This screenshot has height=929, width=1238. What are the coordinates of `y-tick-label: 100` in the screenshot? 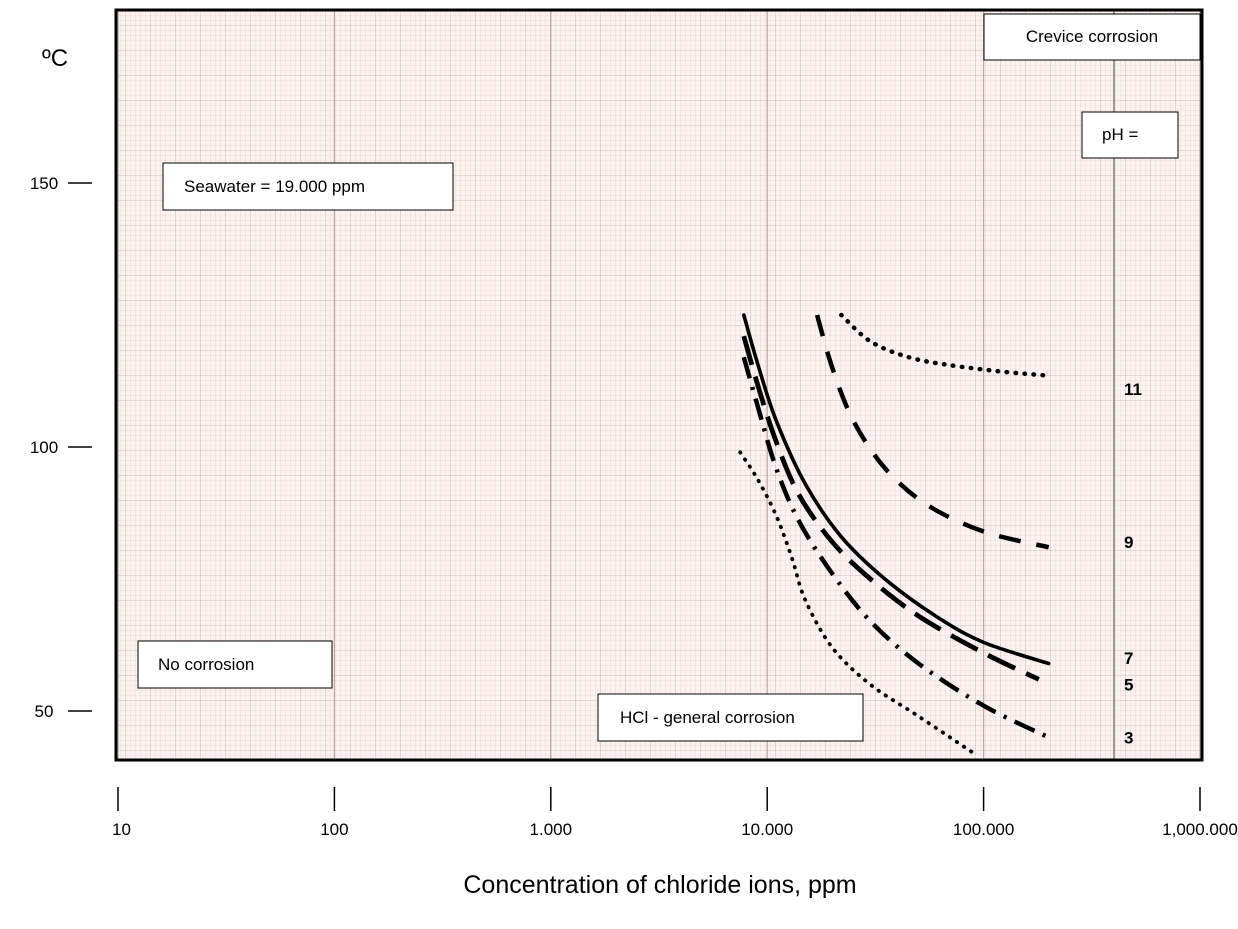 It's located at (44, 447).